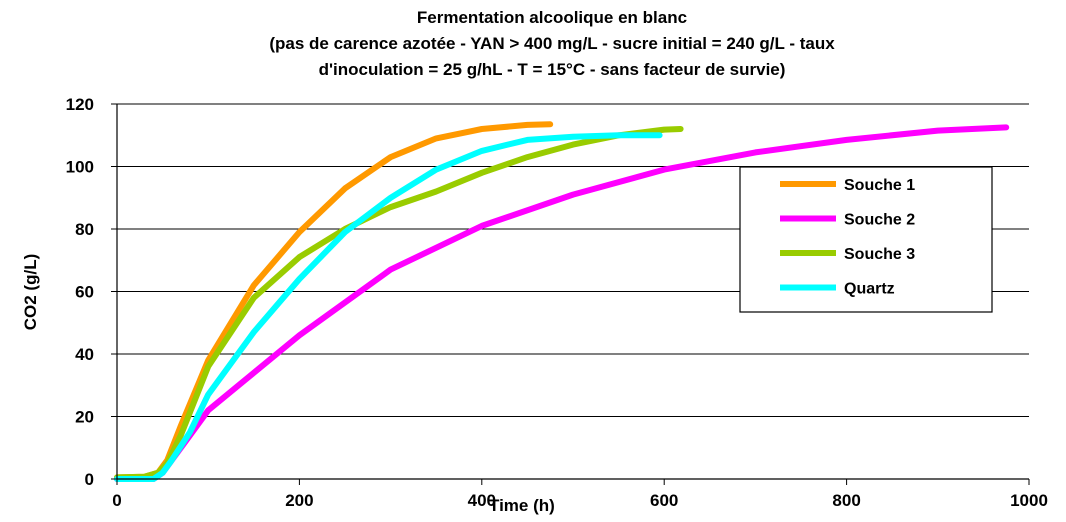 This screenshot has height=522, width=1066. I want to click on y-tick-label: 60, so click(84, 292).